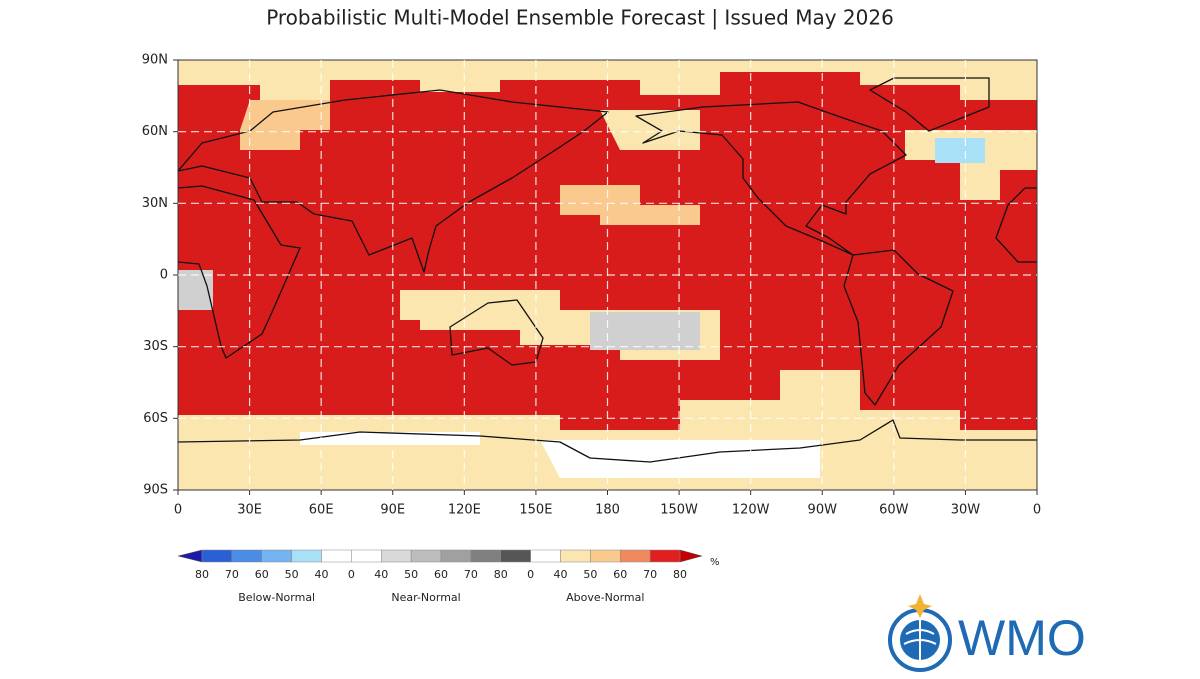 Image resolution: width=1200 pixels, height=679 pixels. I want to click on colorbar-unit: %, so click(715, 562).